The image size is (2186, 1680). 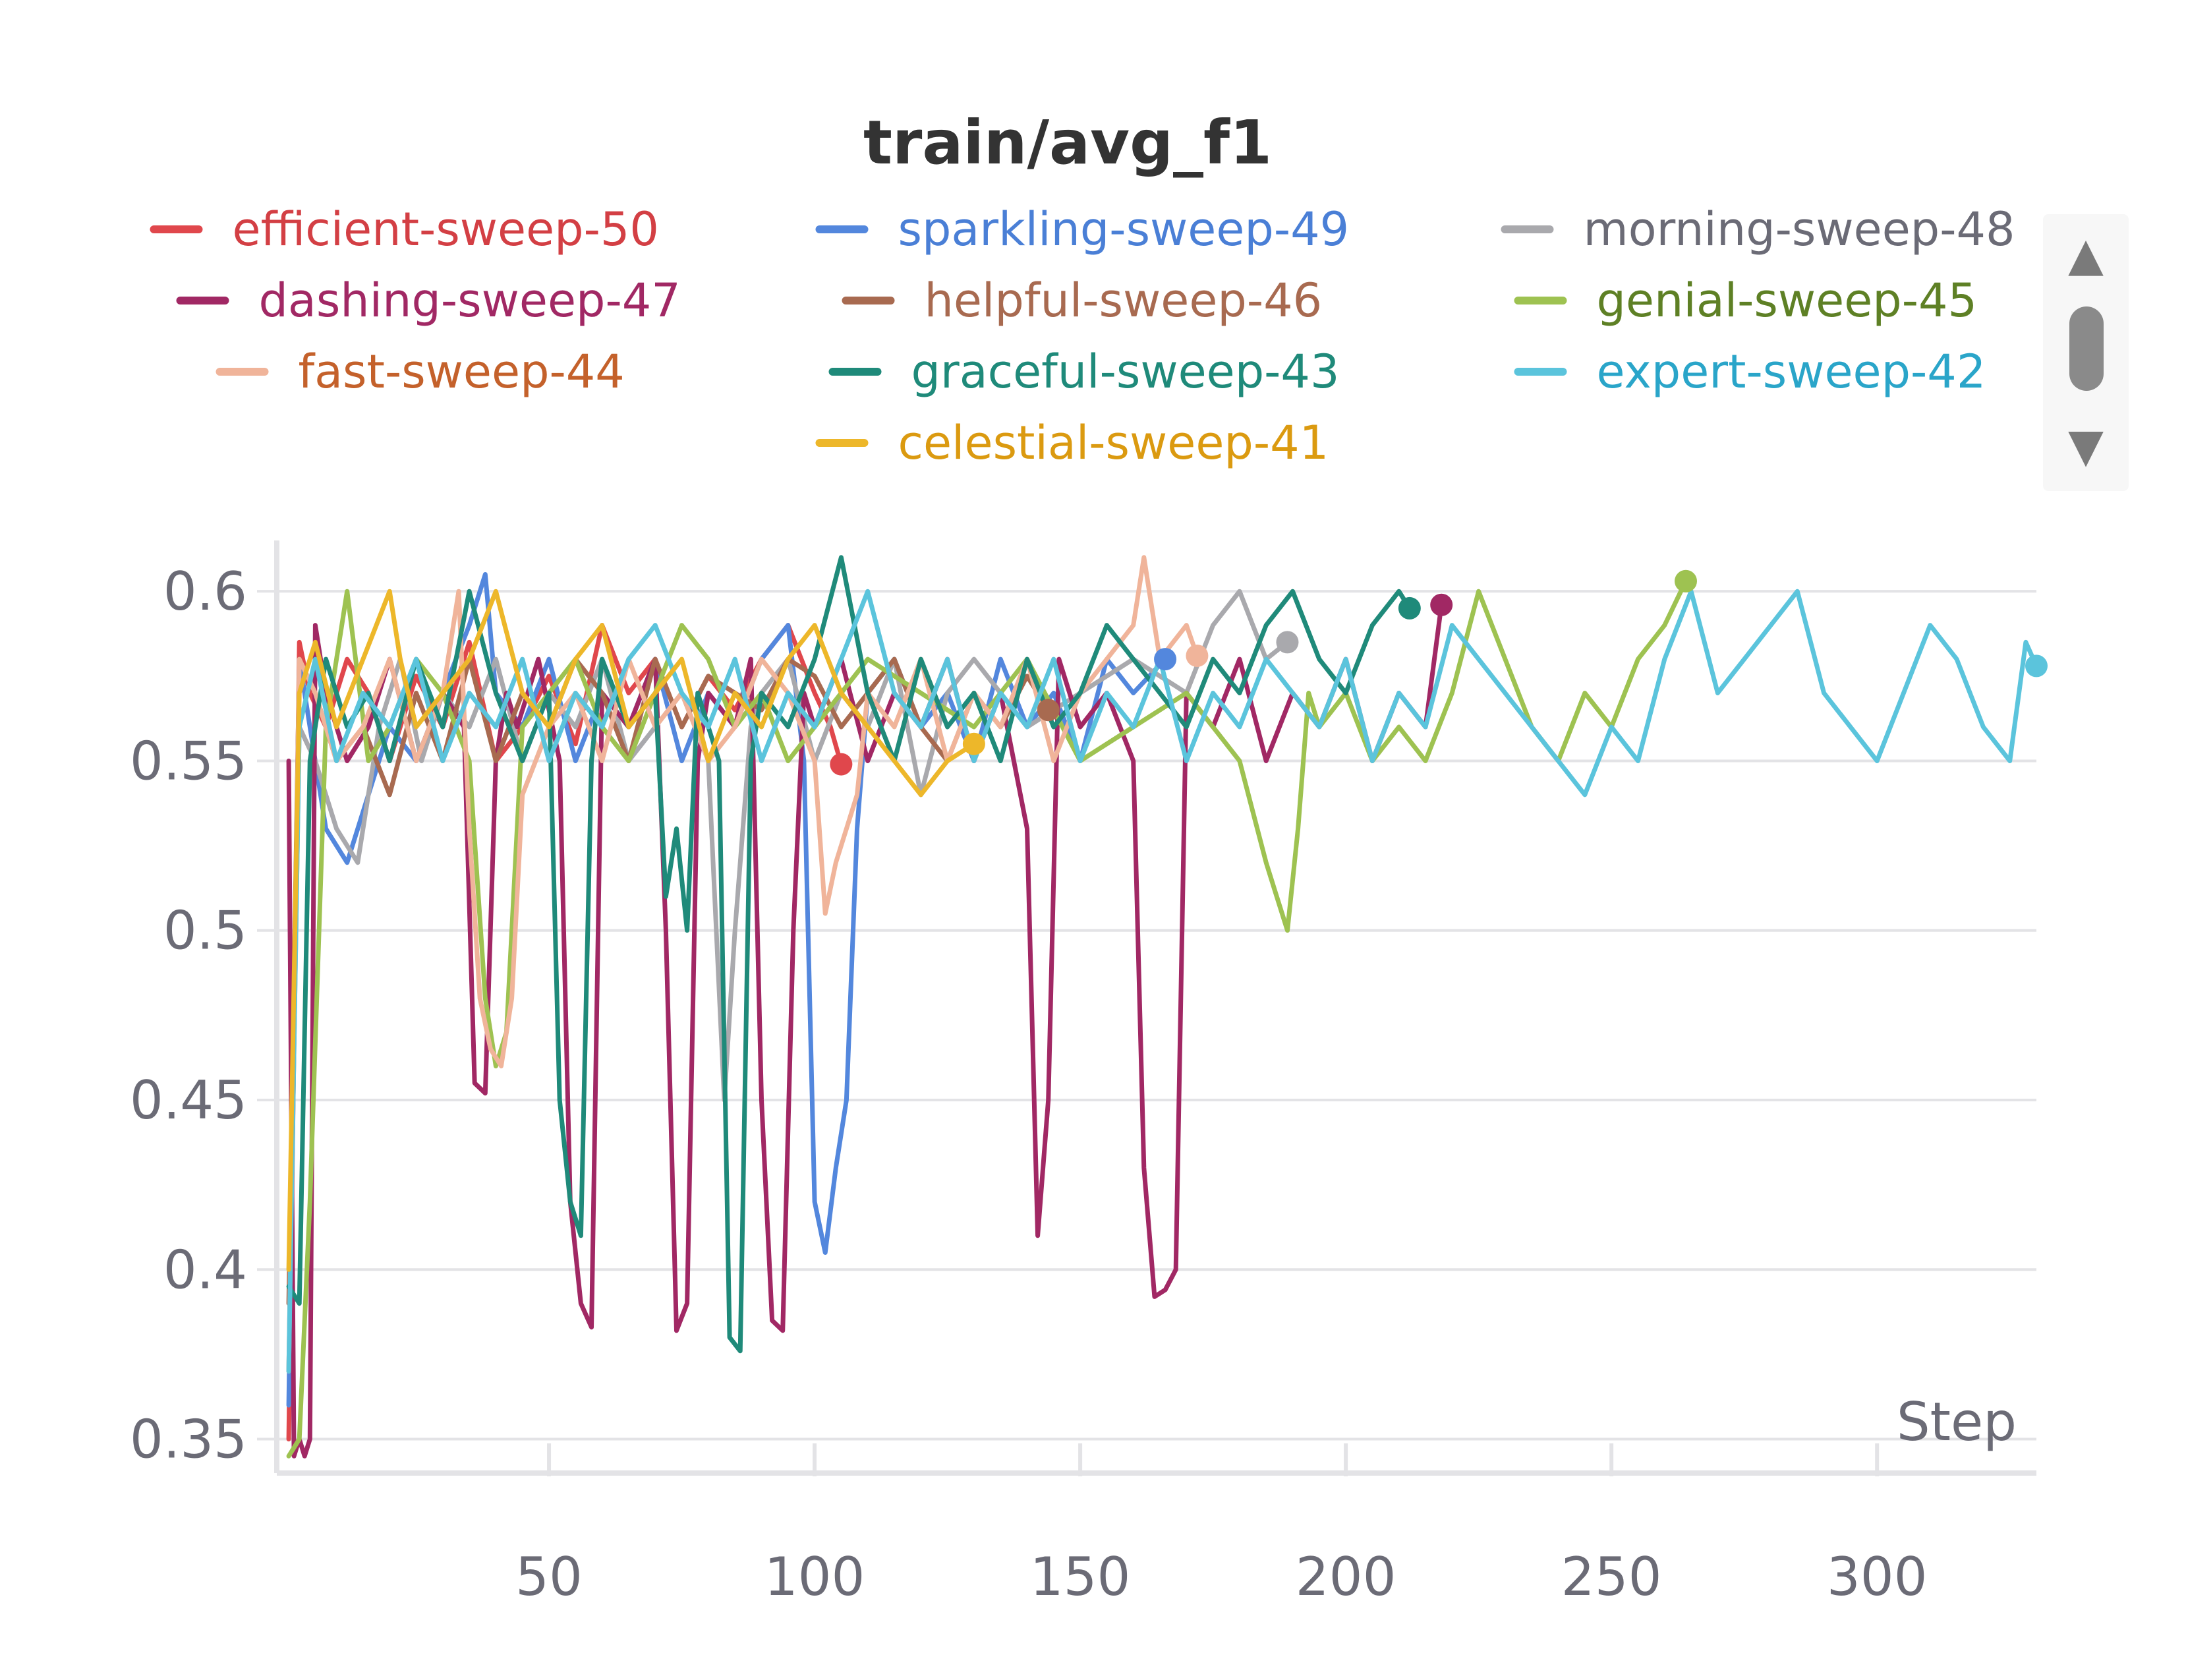 I want to click on x-tick-label: 50, so click(x=549, y=1577).